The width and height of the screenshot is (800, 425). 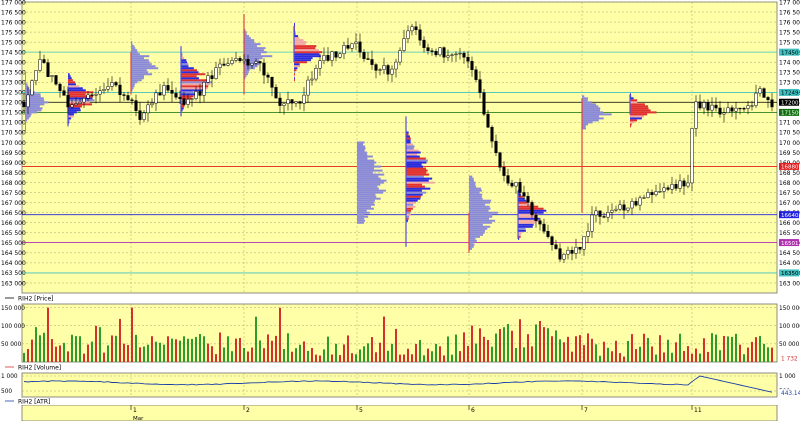 I want to click on time-month-label: Mar, so click(x=138, y=418).